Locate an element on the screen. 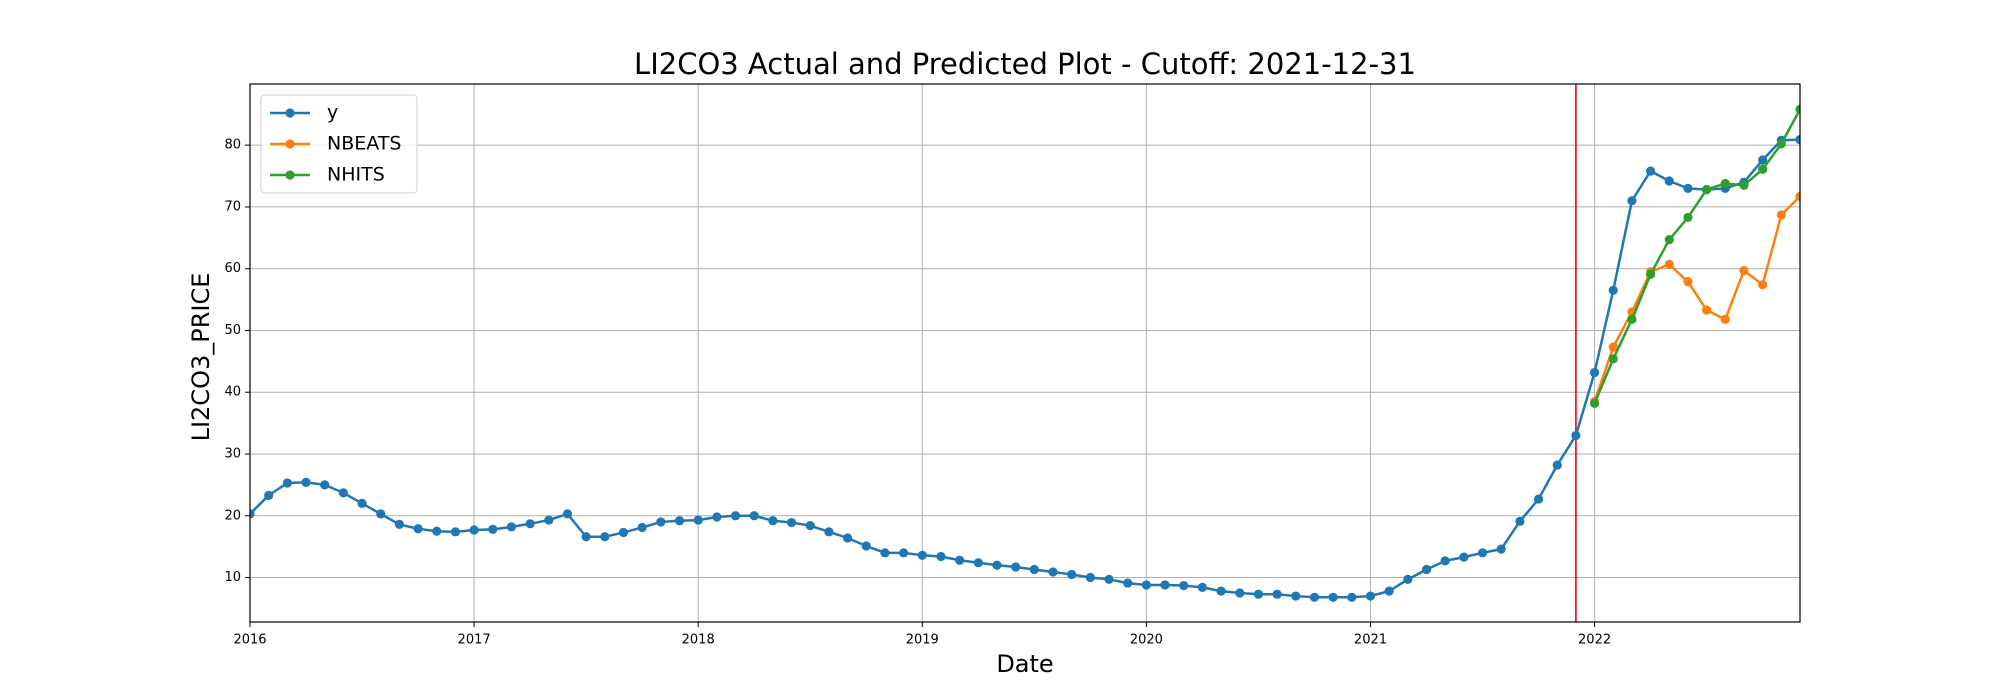  legend-label: NBEATS is located at coordinates (364, 144).